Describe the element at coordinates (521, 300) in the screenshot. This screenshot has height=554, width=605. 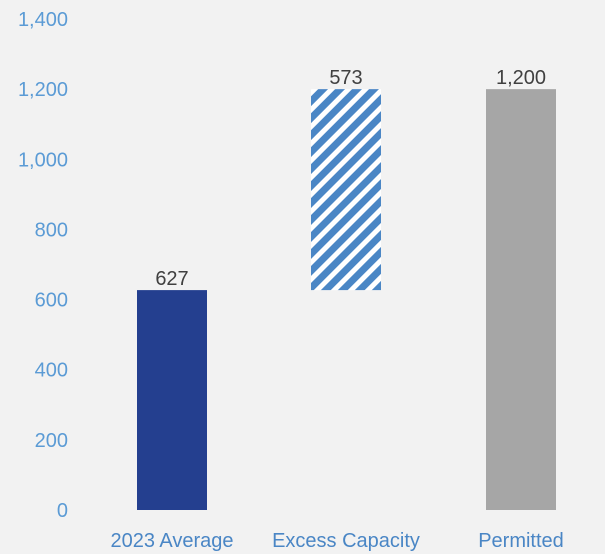
I see `bar-permitted` at that location.